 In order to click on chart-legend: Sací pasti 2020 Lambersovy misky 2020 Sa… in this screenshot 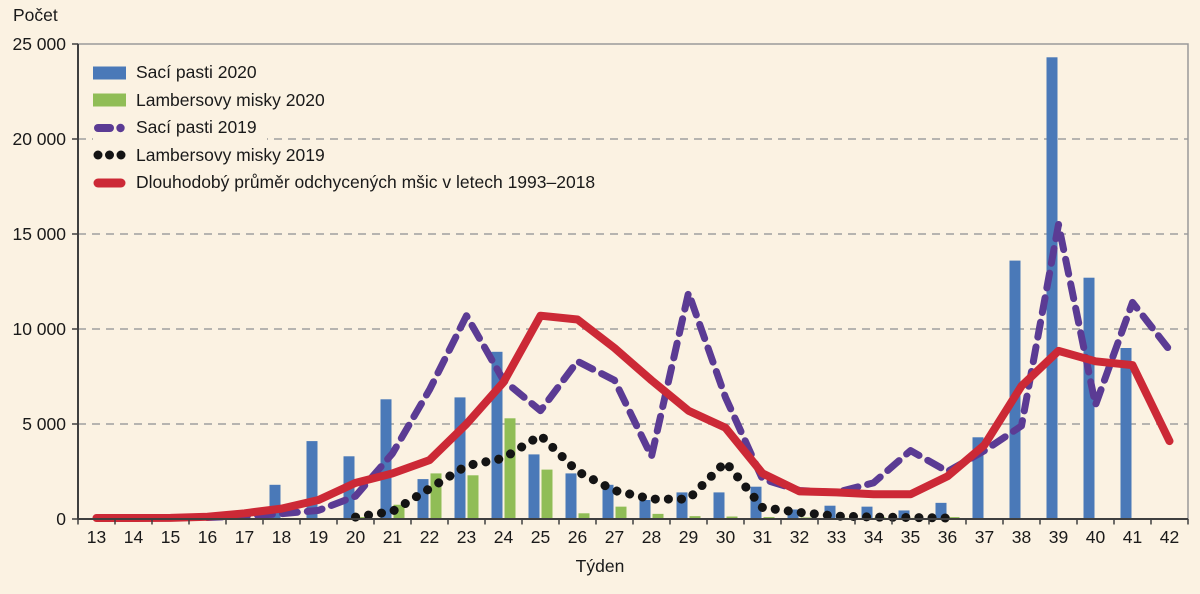, I will do `click(349, 128)`.